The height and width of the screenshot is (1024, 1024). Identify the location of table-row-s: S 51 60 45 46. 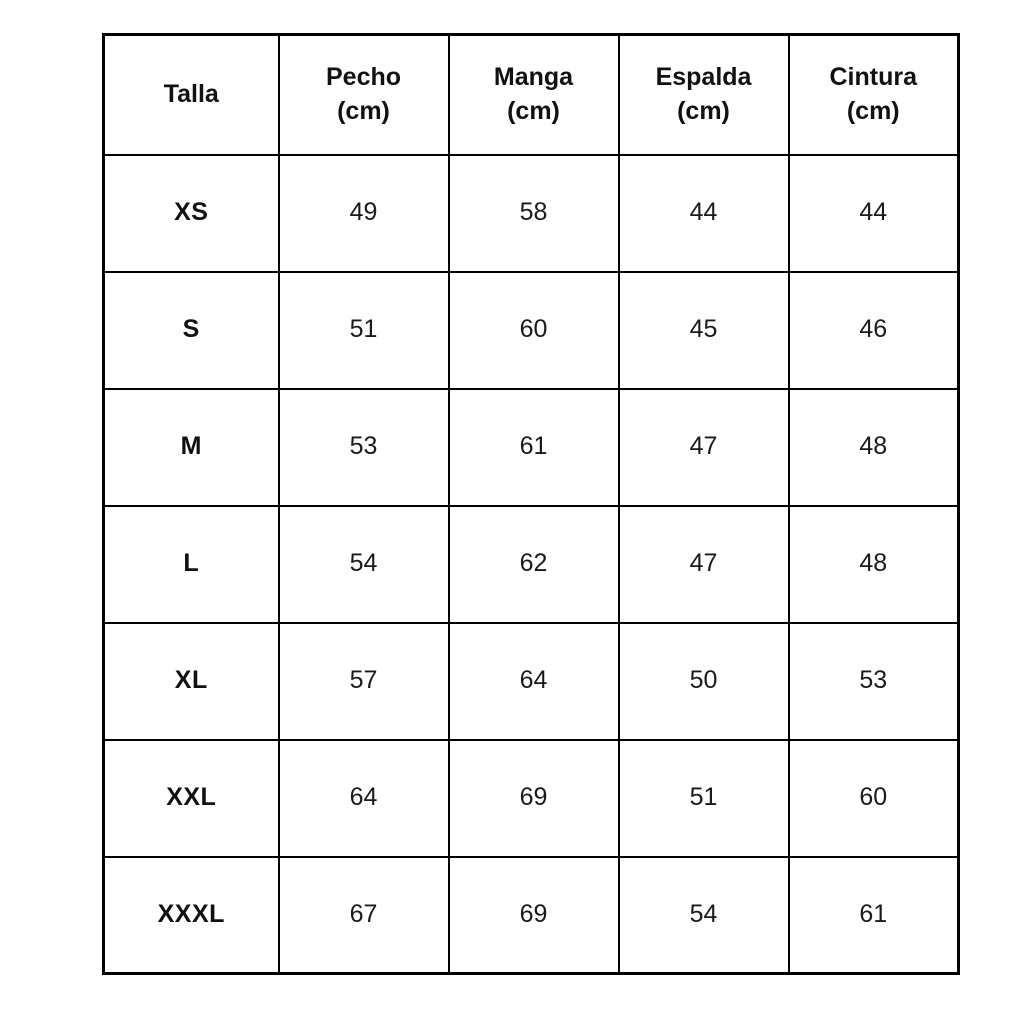
(531, 330).